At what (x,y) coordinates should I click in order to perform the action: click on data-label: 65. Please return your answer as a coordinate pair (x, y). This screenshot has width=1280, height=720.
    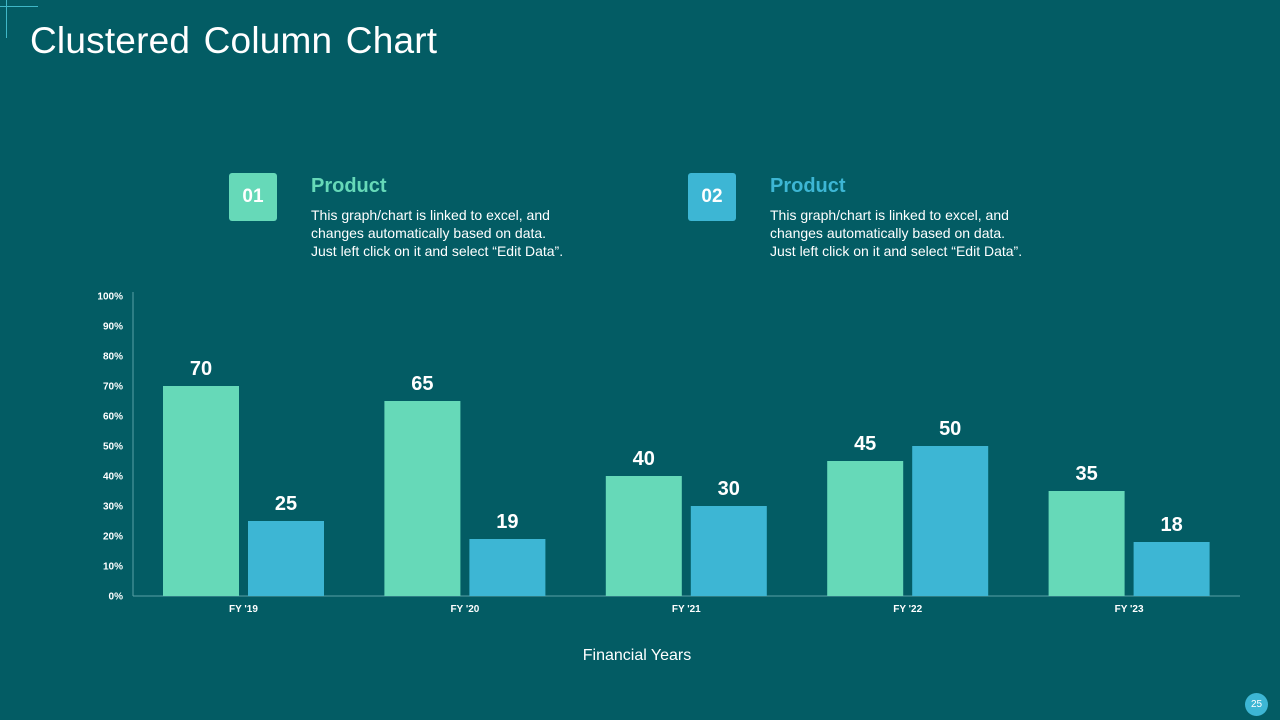
    Looking at the image, I should click on (422, 384).